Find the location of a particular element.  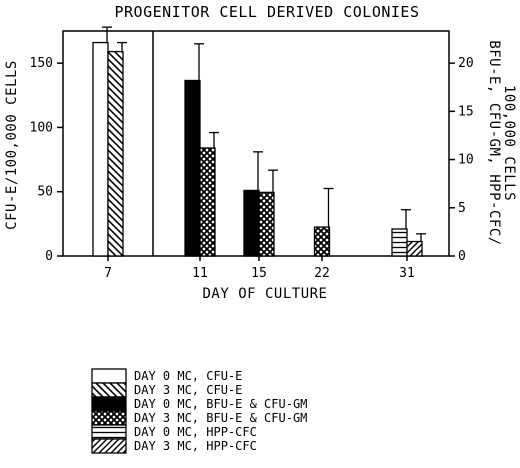

legend-label: DAY 3 MC, CFU-E is located at coordinates (188, 390).